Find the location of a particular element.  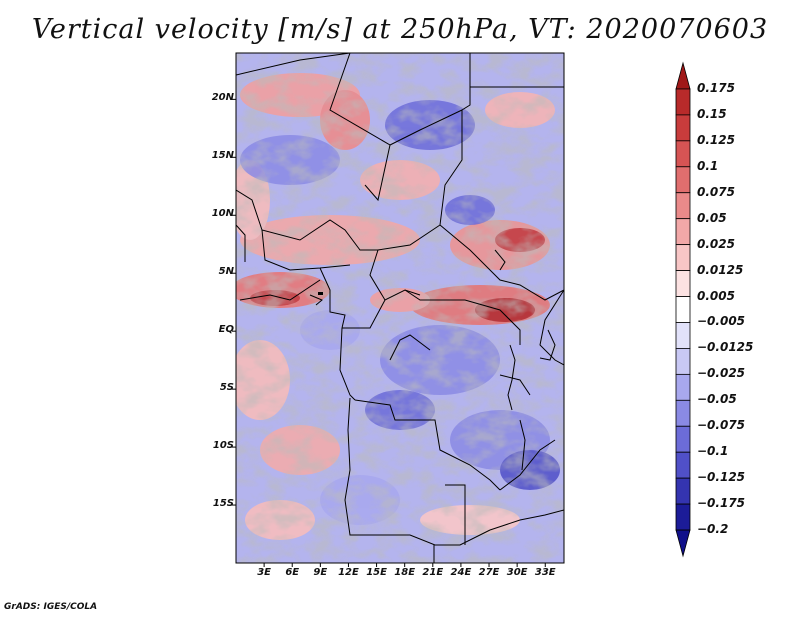

colorbar-label: 0.1 is located at coordinates (708, 165).